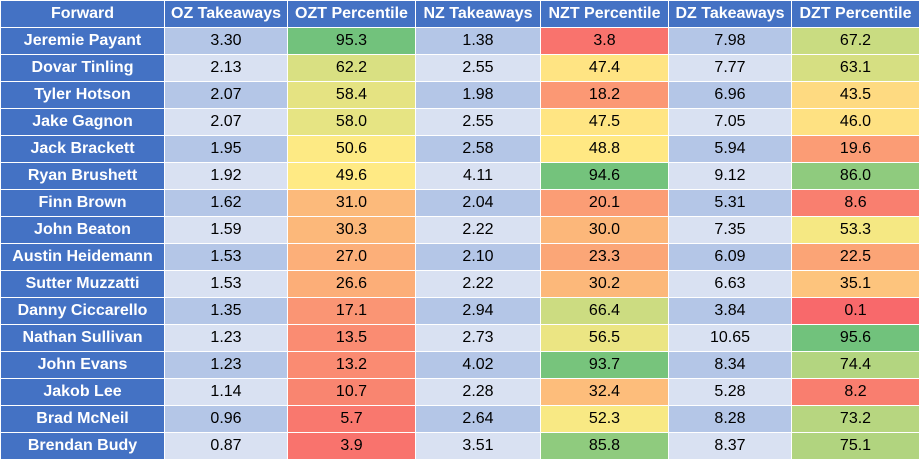 The width and height of the screenshot is (919, 460). Describe the element at coordinates (83, 311) in the screenshot. I see `player-name-cell: Danny Ciccarello` at that location.